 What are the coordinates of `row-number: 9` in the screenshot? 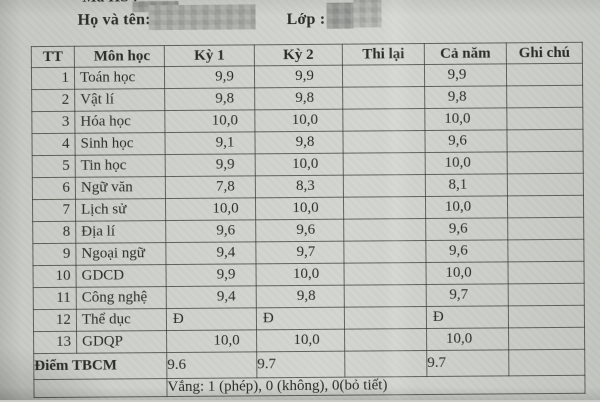 It's located at (54, 254).